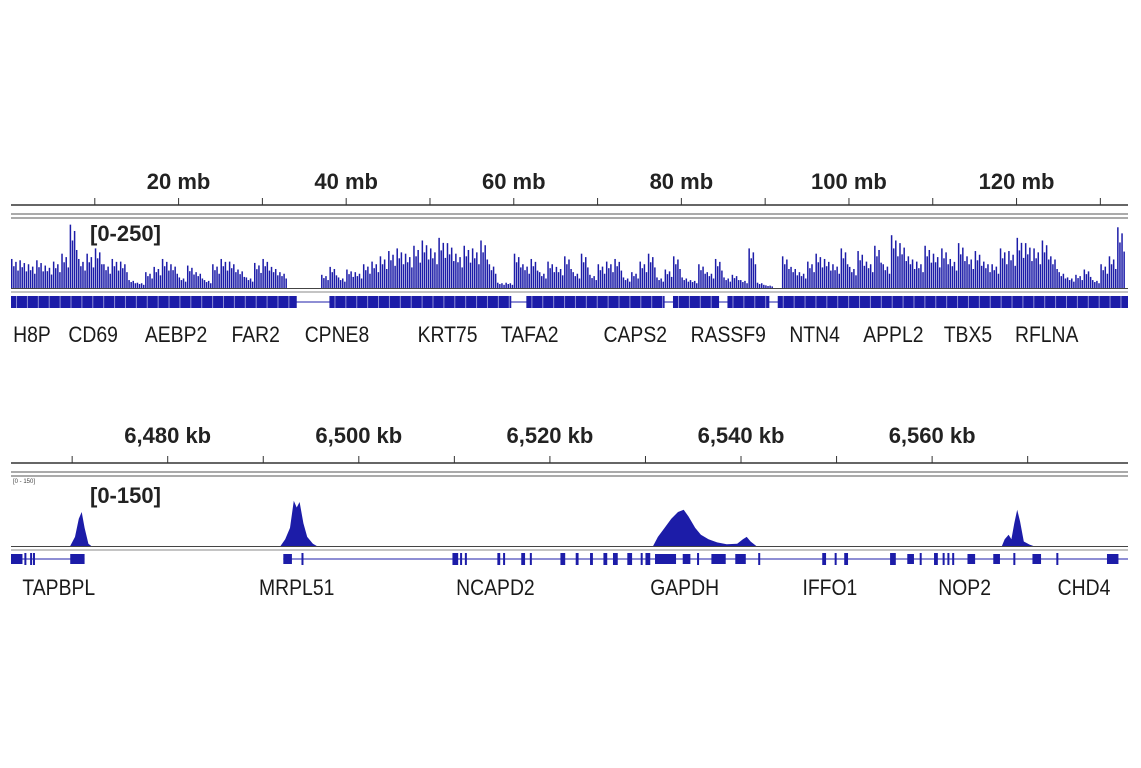 The image size is (1141, 768). Describe the element at coordinates (346, 181) in the screenshot. I see `ruler-tick-label: 40 mb` at that location.